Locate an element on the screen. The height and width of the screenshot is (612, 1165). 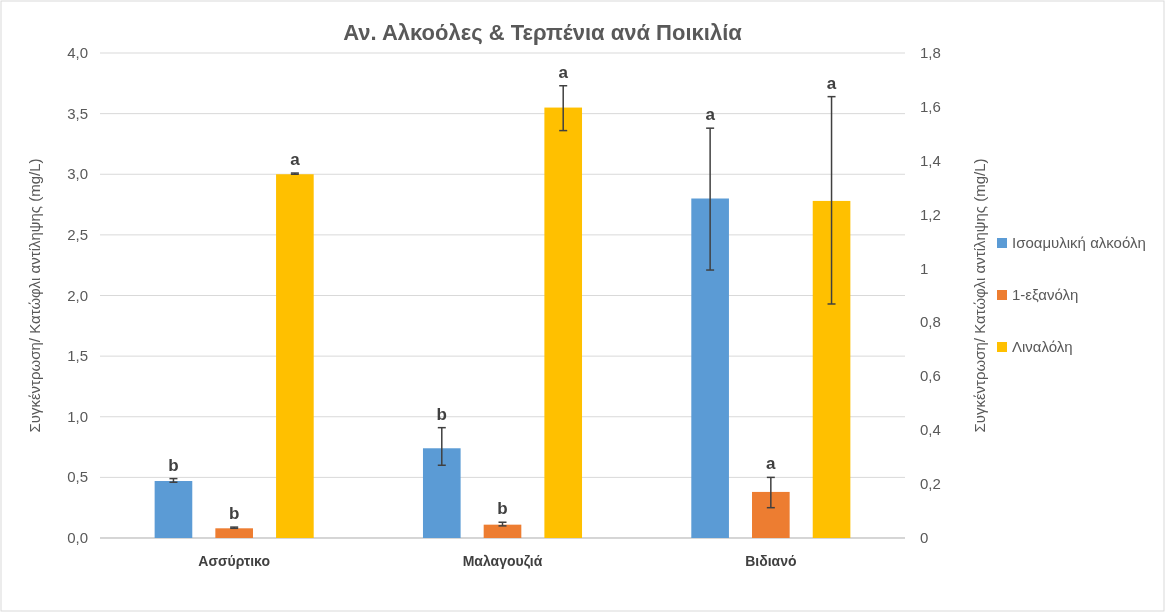
legend-label: Ισοαμυλική αλκοόλη is located at coordinates (1079, 242).